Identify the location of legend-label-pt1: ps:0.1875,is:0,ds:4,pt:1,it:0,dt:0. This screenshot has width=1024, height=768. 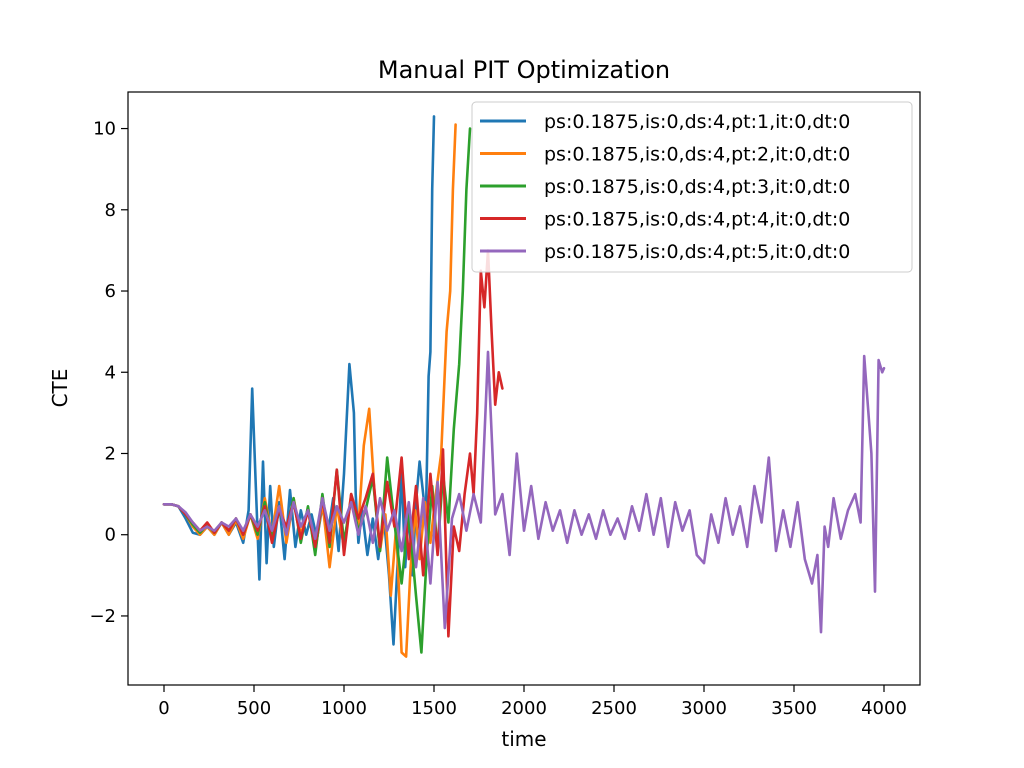
(697, 122).